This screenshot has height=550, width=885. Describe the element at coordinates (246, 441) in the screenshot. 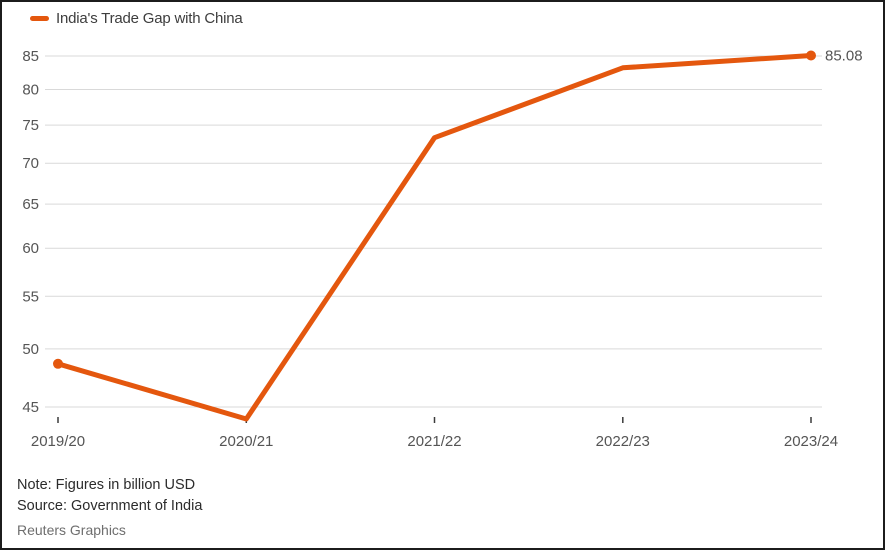

I see `x-tick-label: 2020/21` at that location.